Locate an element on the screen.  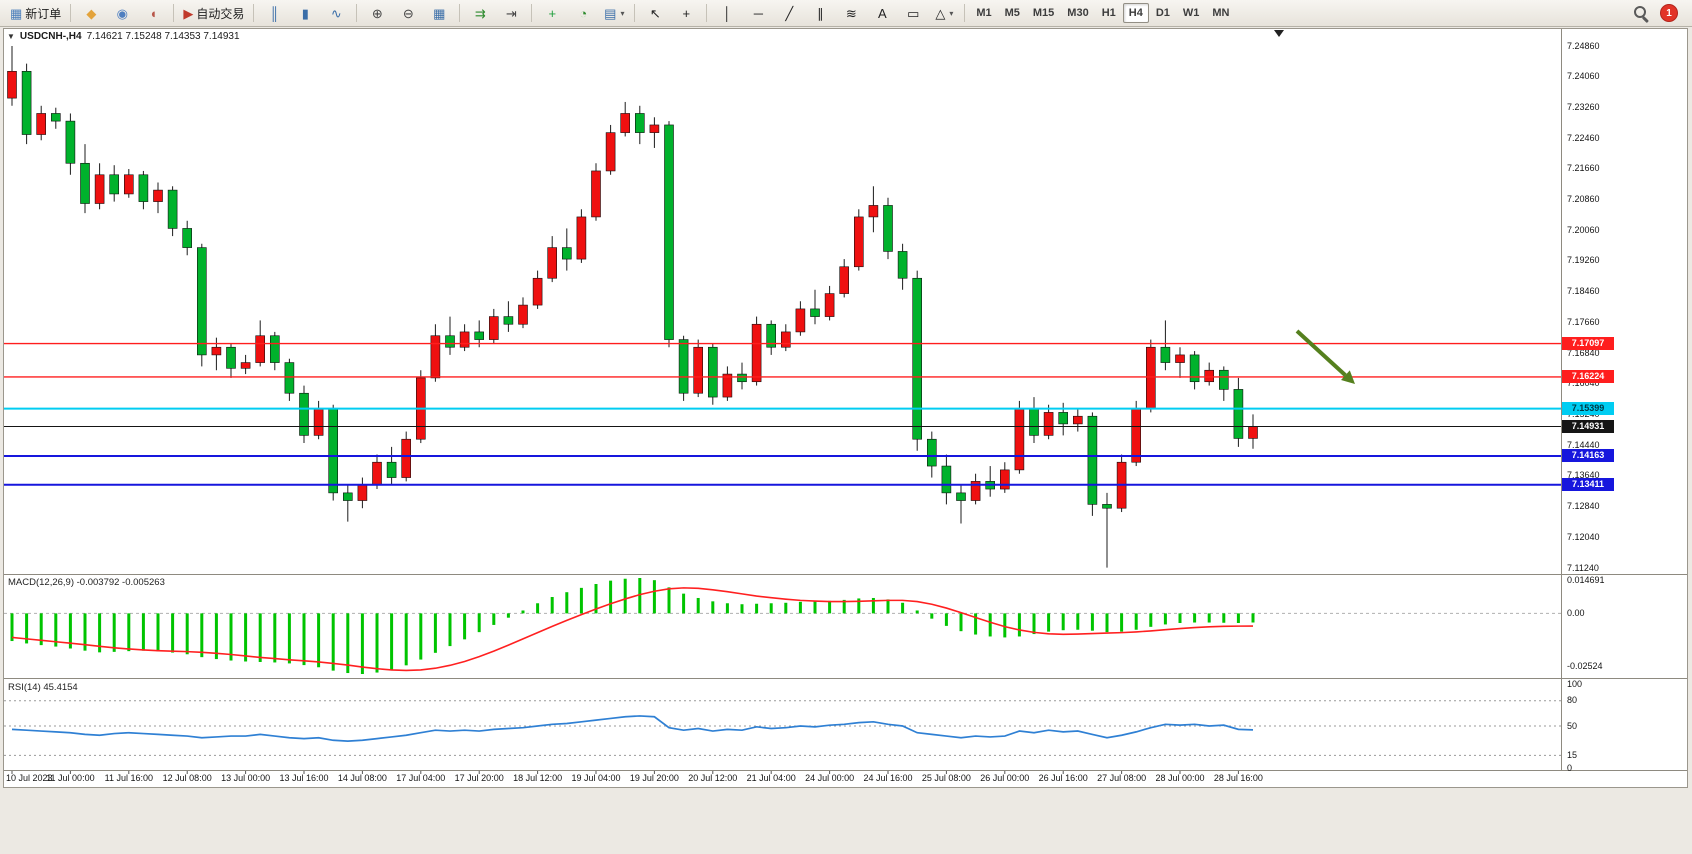
rsi-pane is located at coordinates (782, 728).